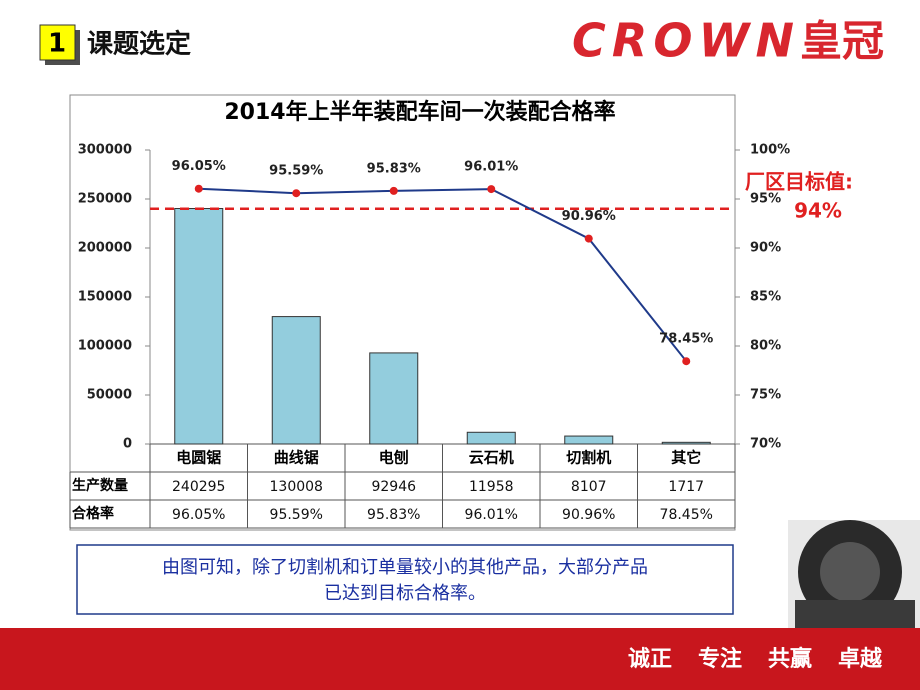 The image size is (920, 690). I want to click on y-tick-label: 100000, so click(105, 346).